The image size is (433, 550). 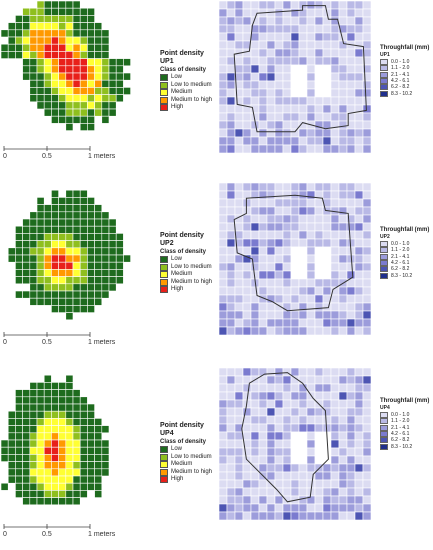 I want to click on legend-label: 4.2 - 6.1, so click(x=400, y=434).